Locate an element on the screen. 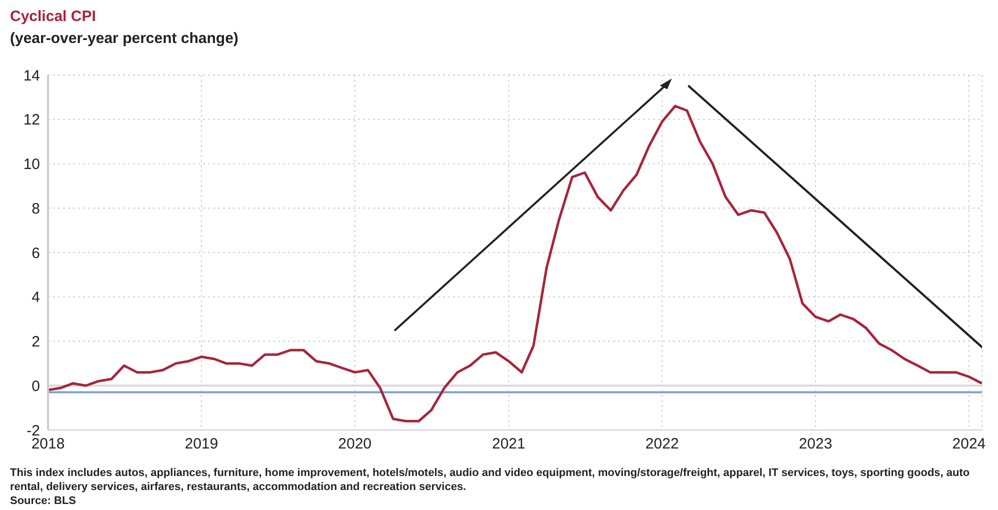 This screenshot has width=998, height=510. x-tick-label: 2023 is located at coordinates (815, 444).